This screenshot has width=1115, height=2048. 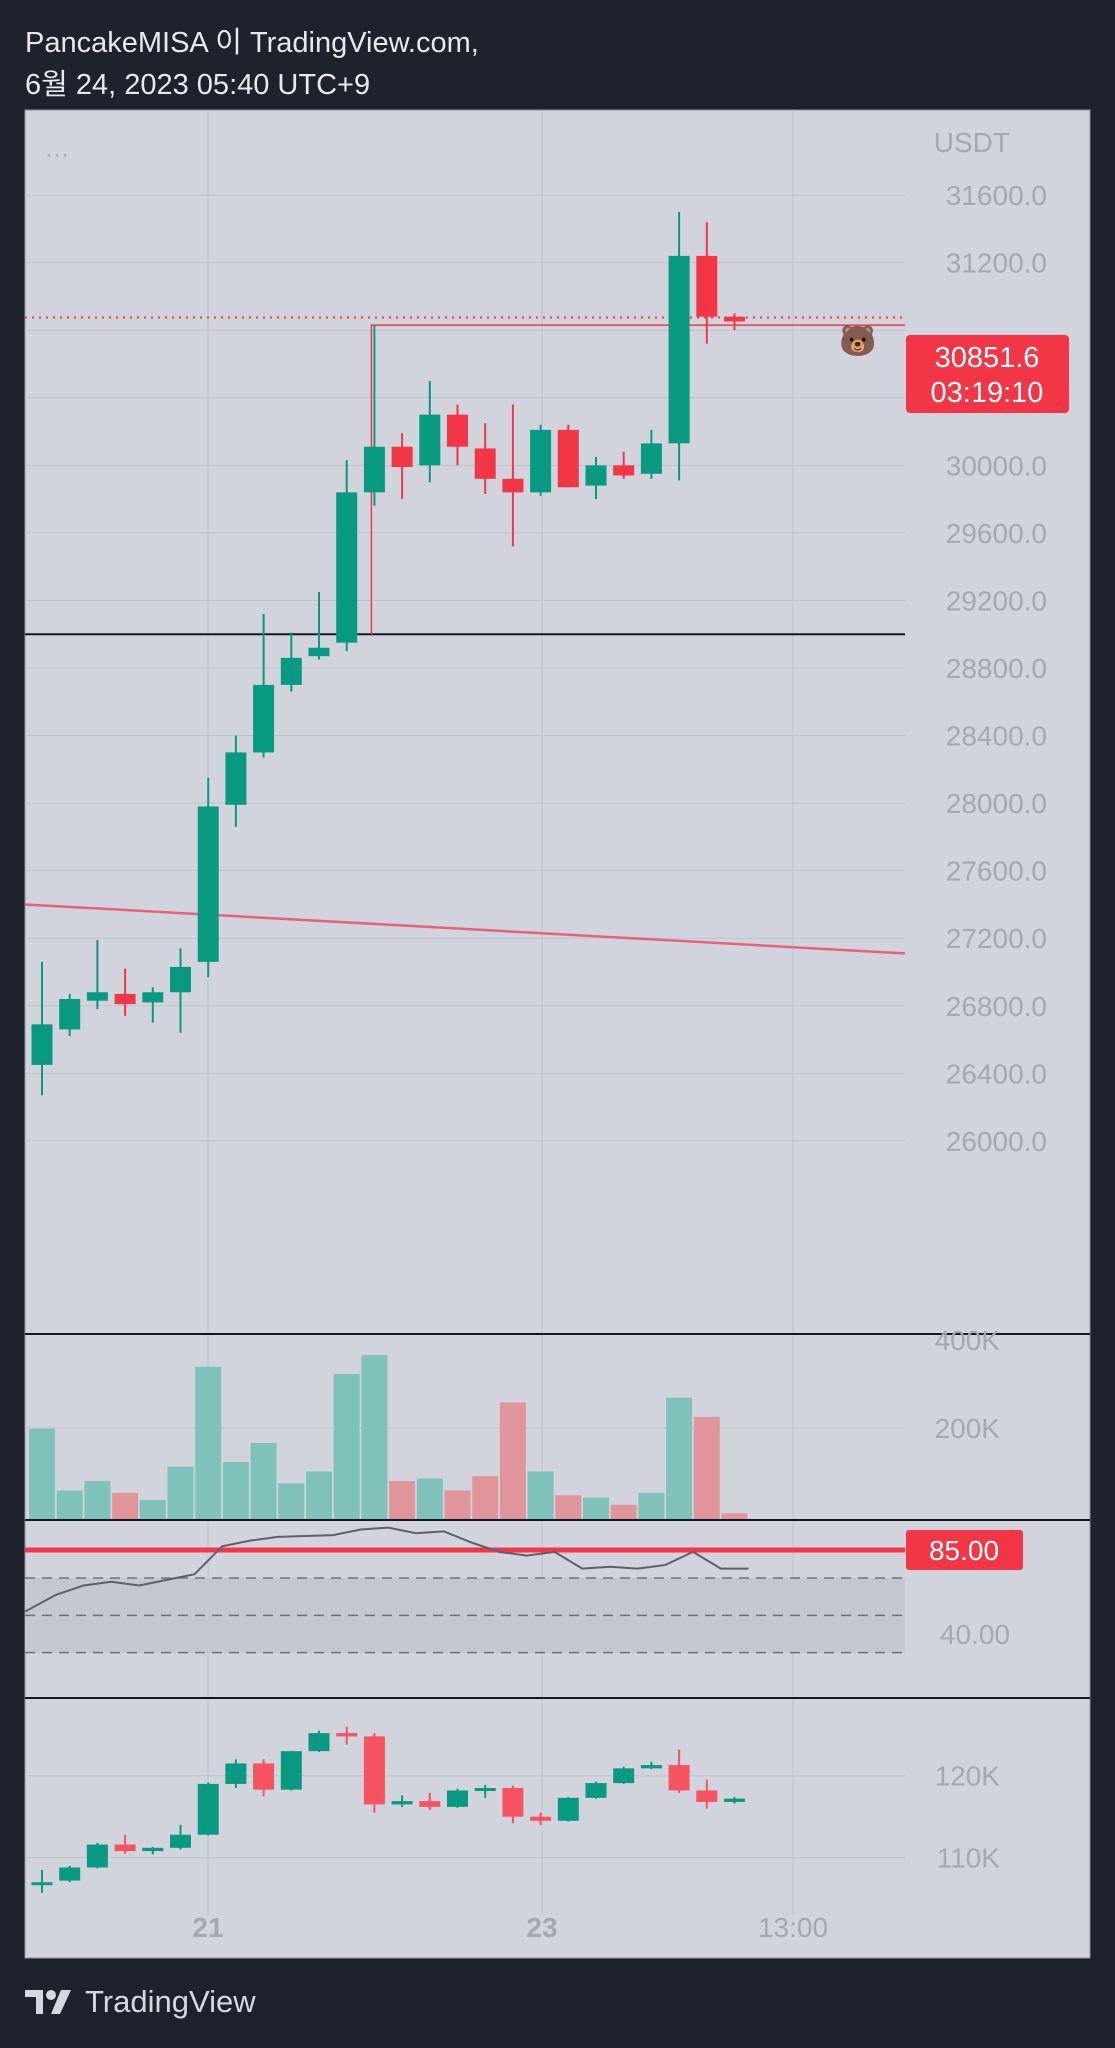 I want to click on rsi-tick-label: 40.00, so click(x=975, y=1634).